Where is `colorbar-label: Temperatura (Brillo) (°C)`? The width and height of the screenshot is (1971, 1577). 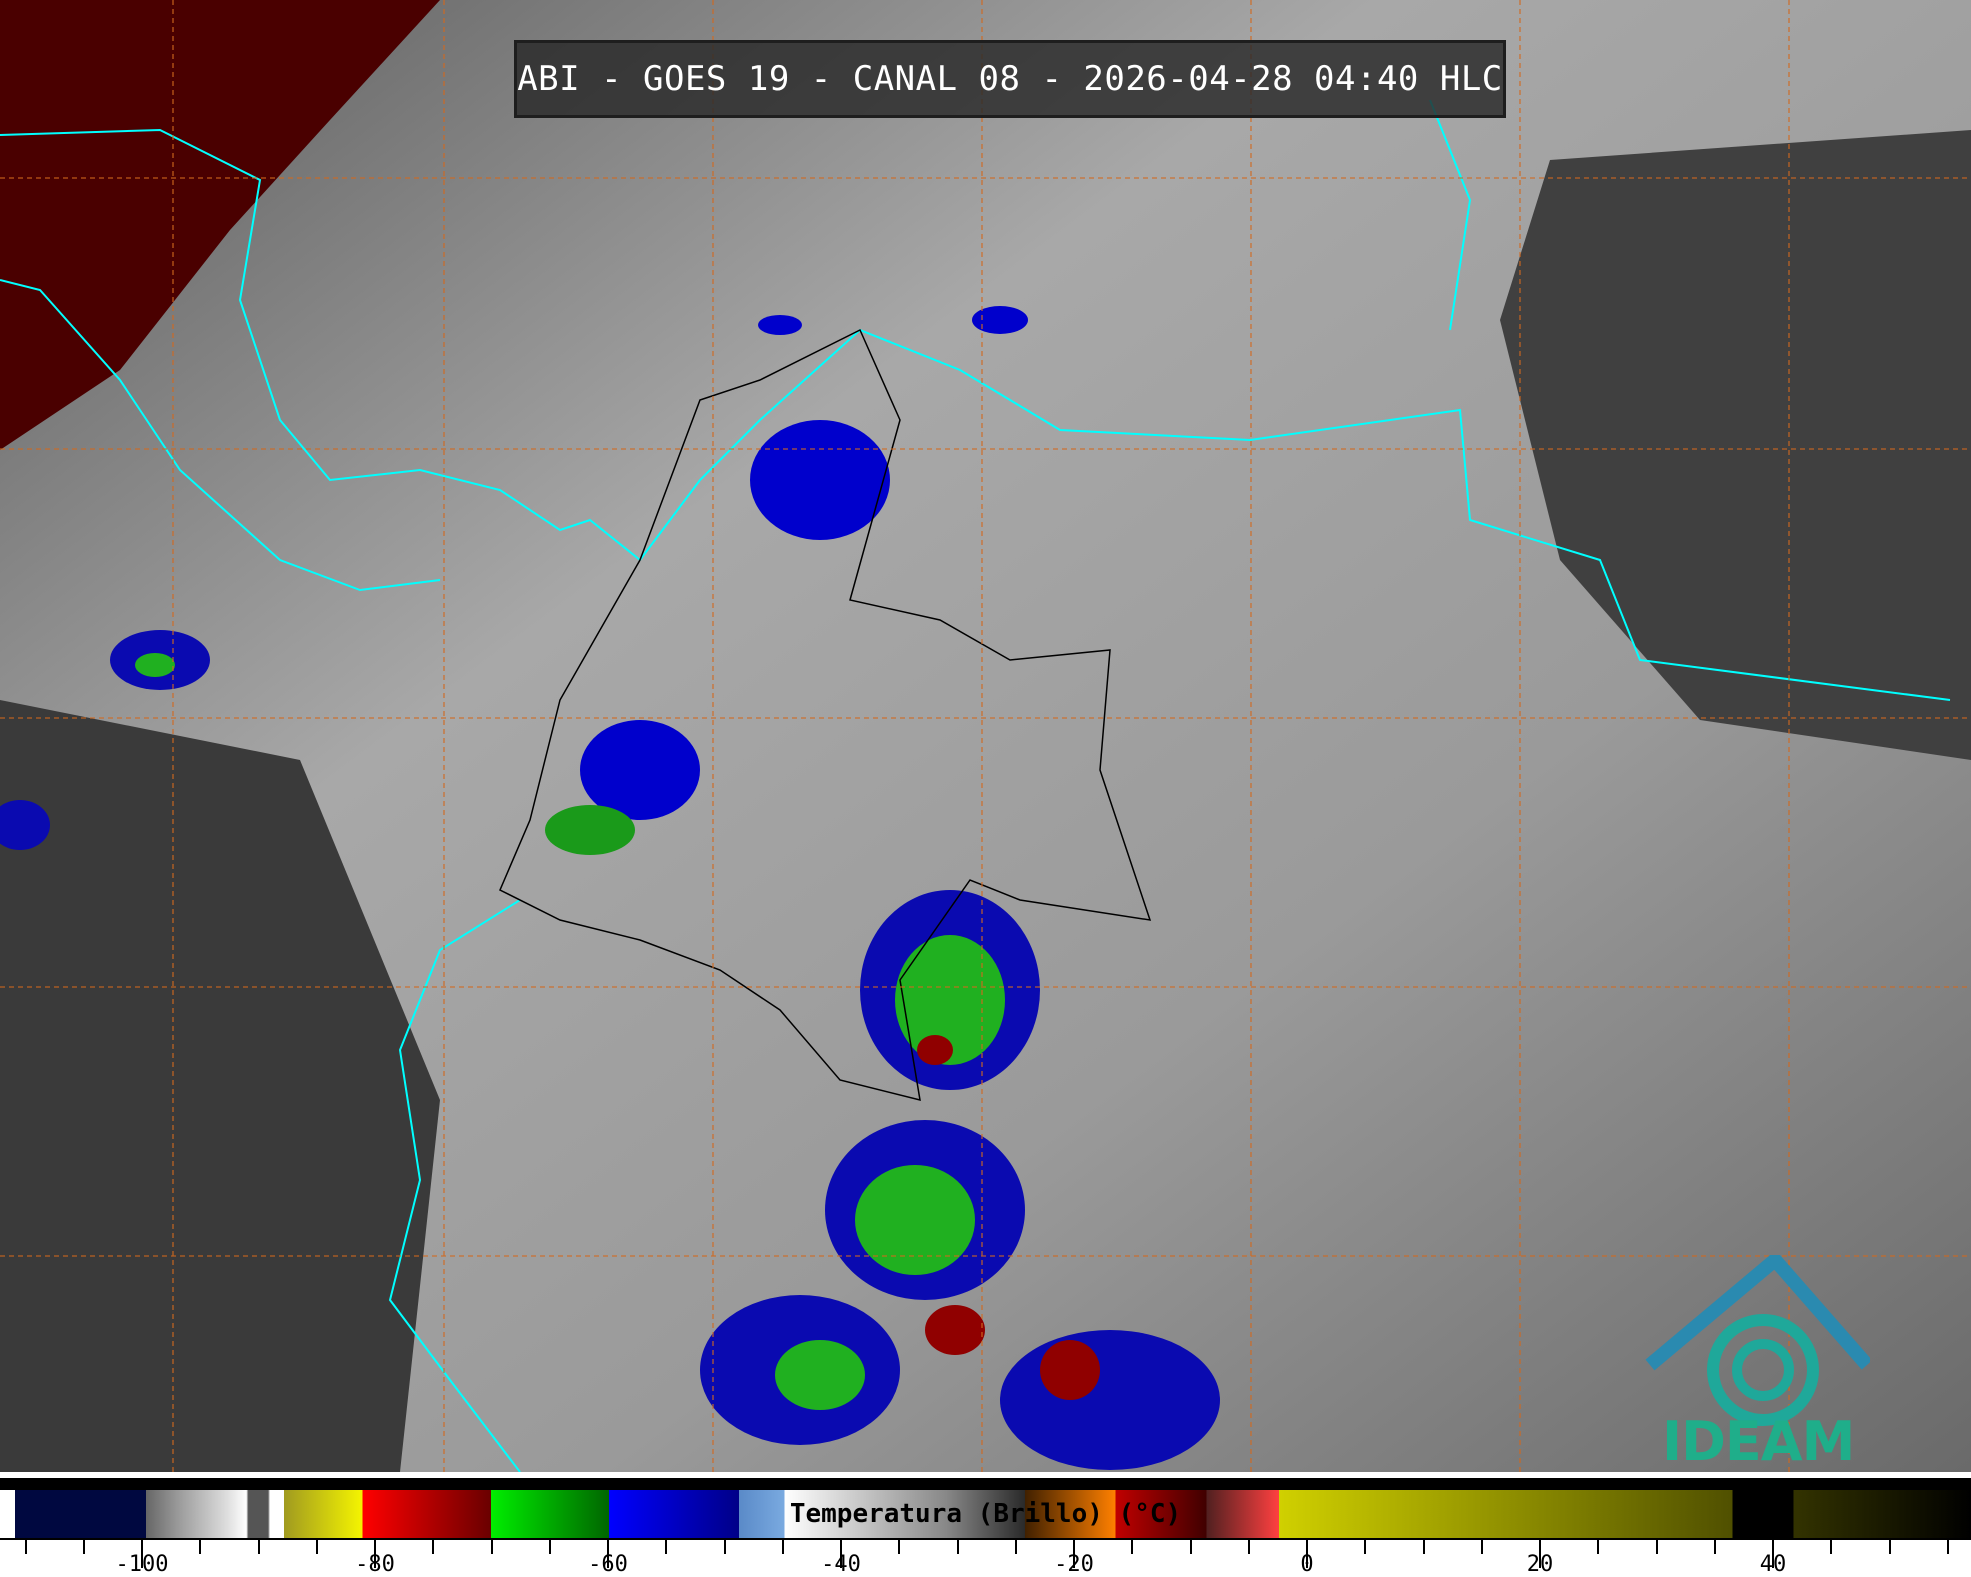 colorbar-label: Temperatura (Brillo) (°C) is located at coordinates (985, 1514).